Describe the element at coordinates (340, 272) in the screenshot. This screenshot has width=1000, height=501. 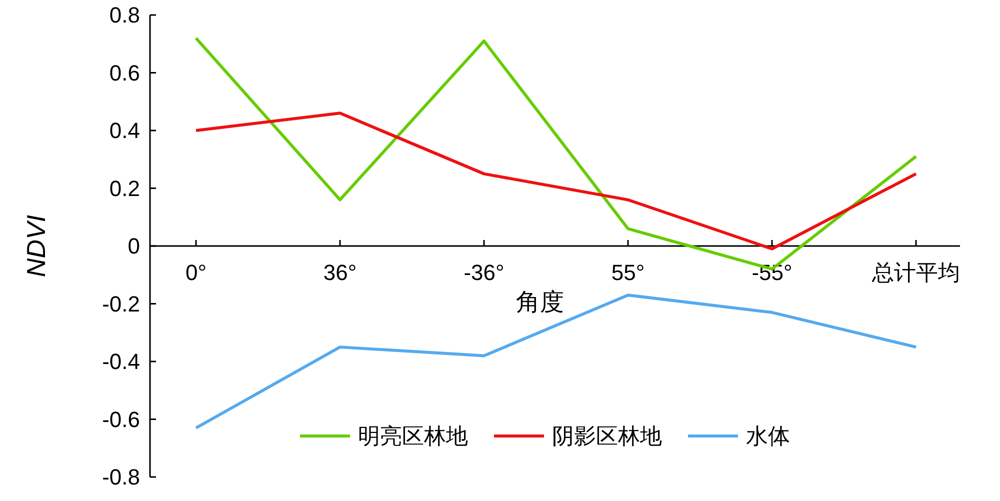
I see `x-tick-label: 36°` at that location.